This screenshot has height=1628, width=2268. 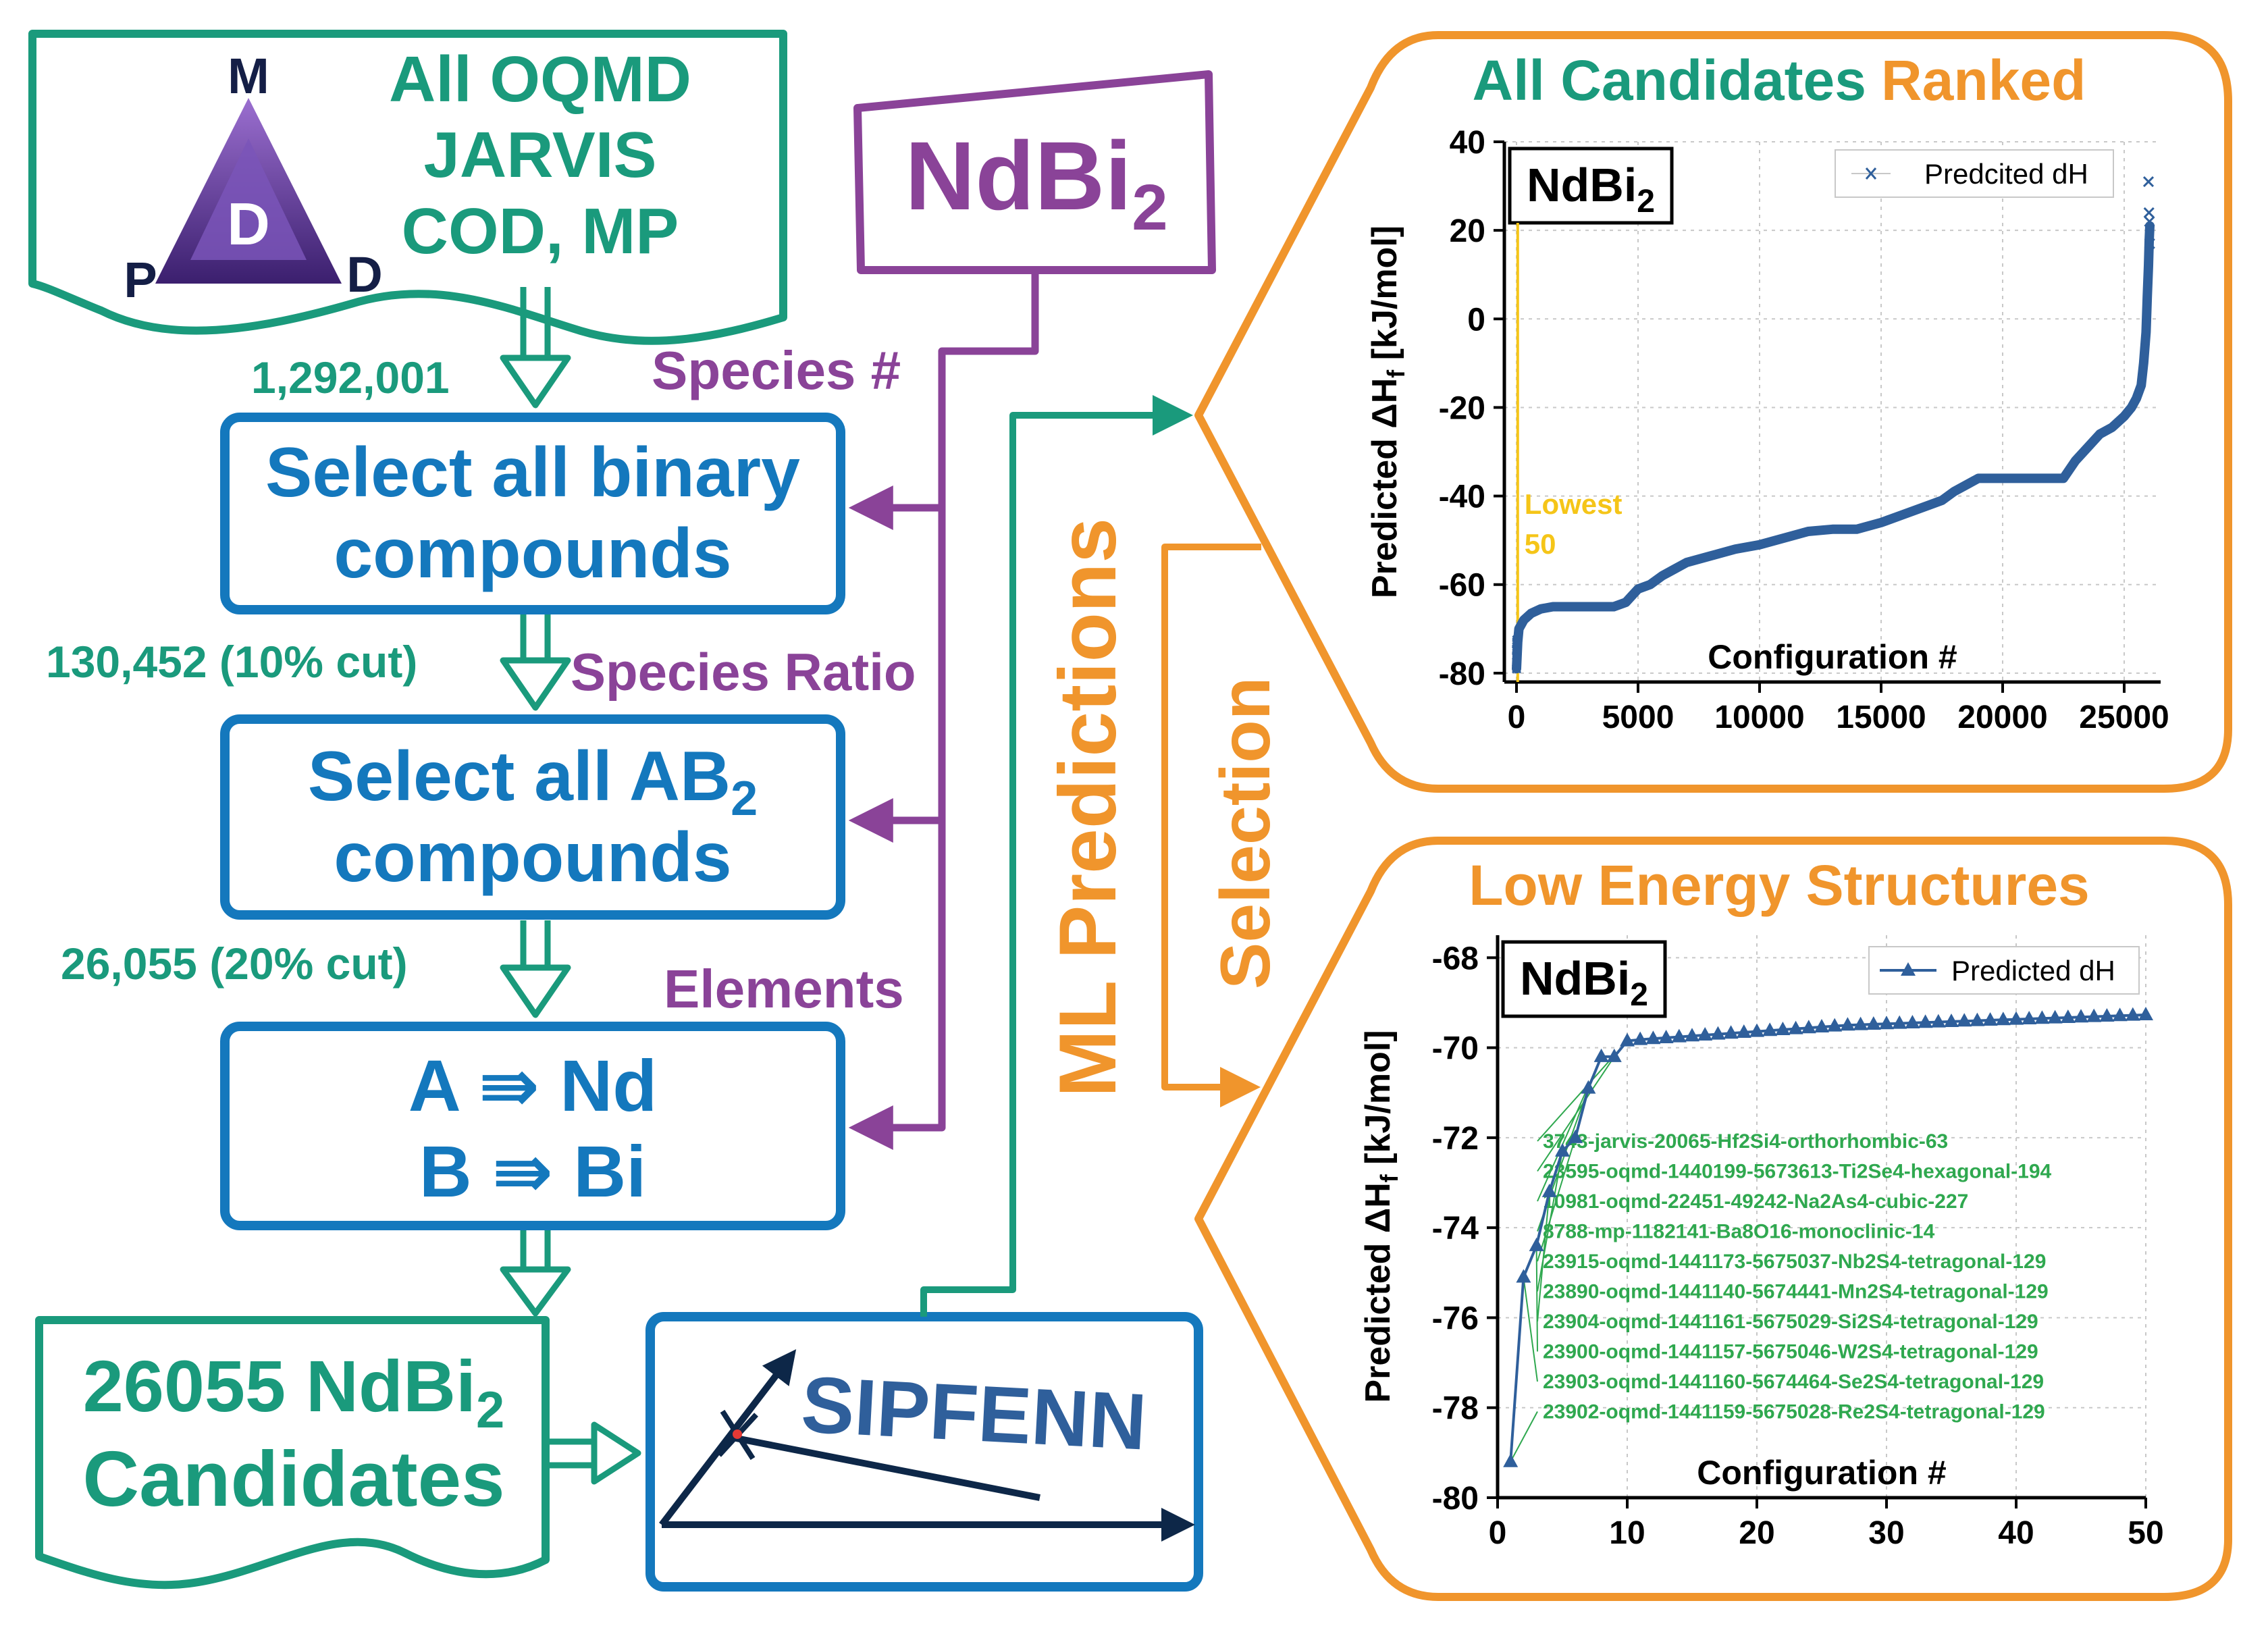 What do you see at coordinates (1462, 408) in the screenshot?
I see `y-tick-label: -20` at bounding box center [1462, 408].